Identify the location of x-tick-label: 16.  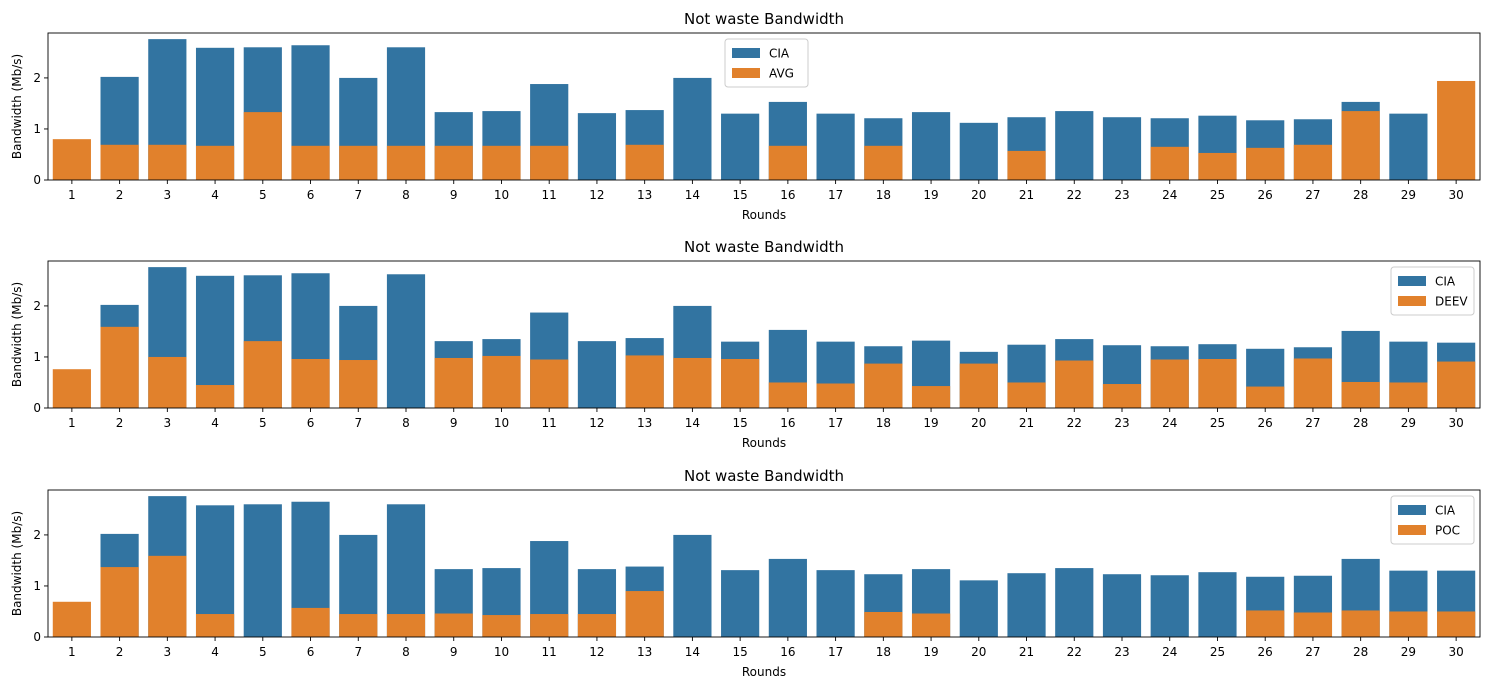
(787, 652).